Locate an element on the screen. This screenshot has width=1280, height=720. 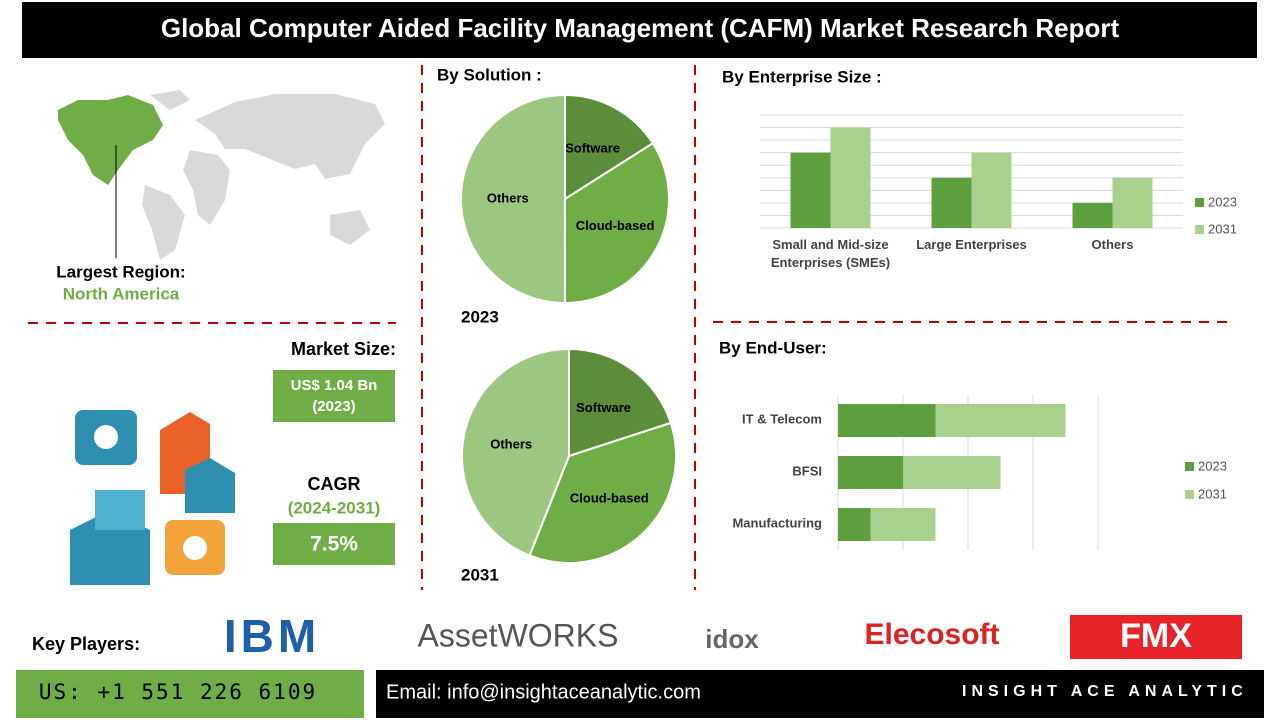
facility-icons is located at coordinates (152, 497).